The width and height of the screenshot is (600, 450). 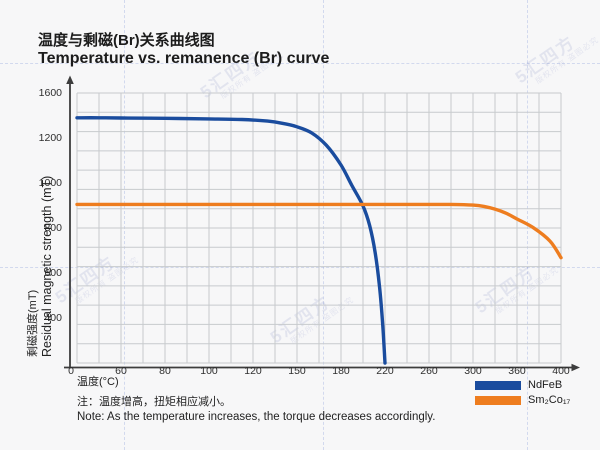 What do you see at coordinates (98, 382) in the screenshot?
I see `x-axis-title: 温度(°C)` at bounding box center [98, 382].